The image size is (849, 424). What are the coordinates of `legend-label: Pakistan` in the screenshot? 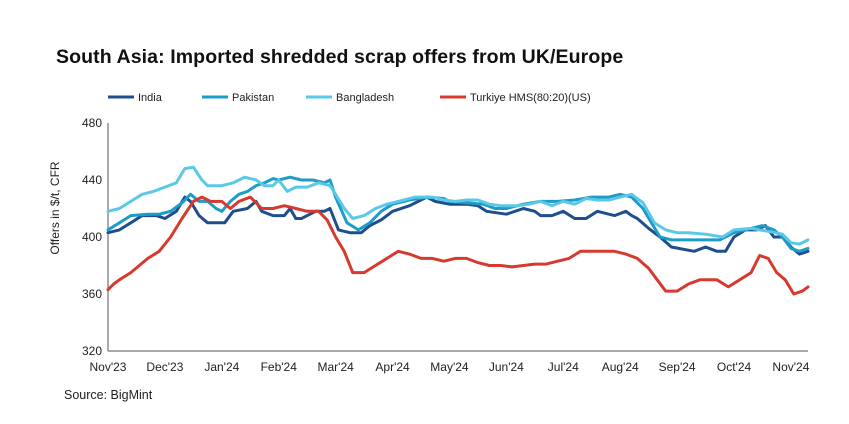 It's located at (253, 98).